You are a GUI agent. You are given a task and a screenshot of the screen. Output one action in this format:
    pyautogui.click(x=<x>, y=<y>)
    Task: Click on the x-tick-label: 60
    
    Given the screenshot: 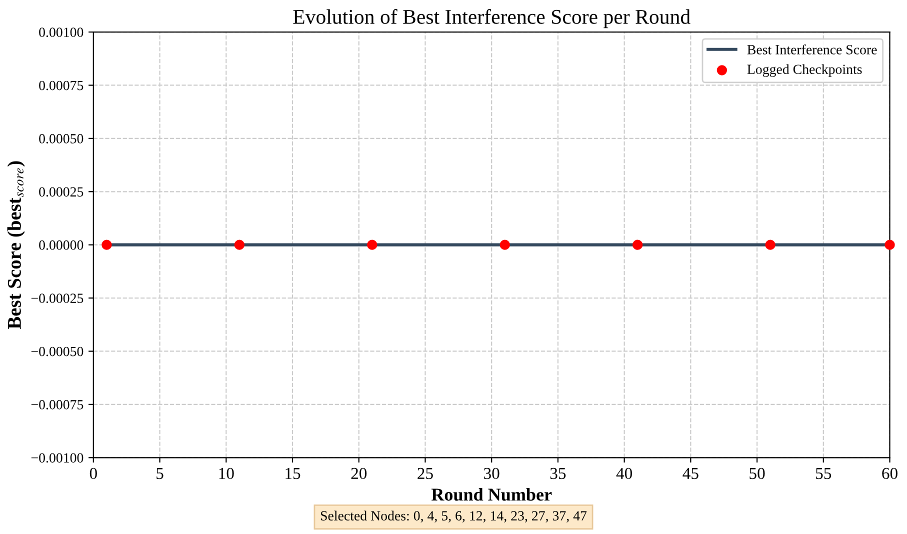 What is the action you would take?
    pyautogui.click(x=890, y=474)
    